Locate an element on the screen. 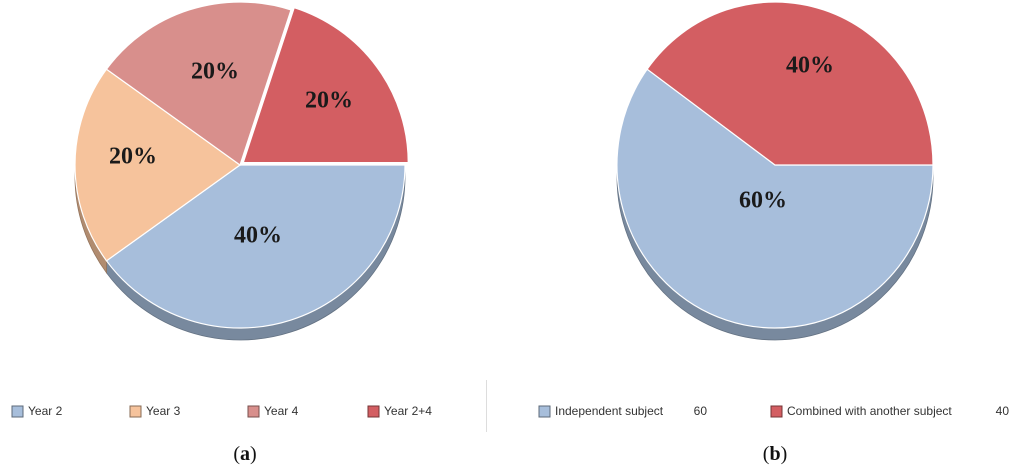 The height and width of the screenshot is (468, 1014). data-label-a-4: 20% is located at coordinates (329, 101).